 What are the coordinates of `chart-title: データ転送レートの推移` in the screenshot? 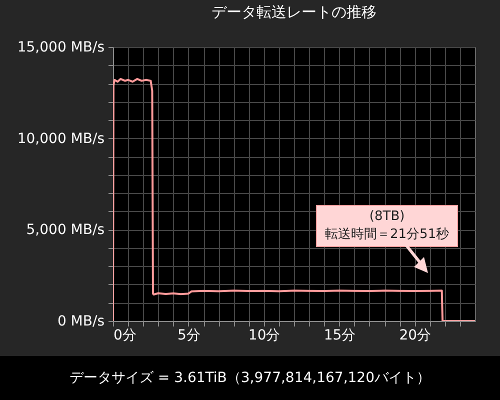 It's located at (294, 12).